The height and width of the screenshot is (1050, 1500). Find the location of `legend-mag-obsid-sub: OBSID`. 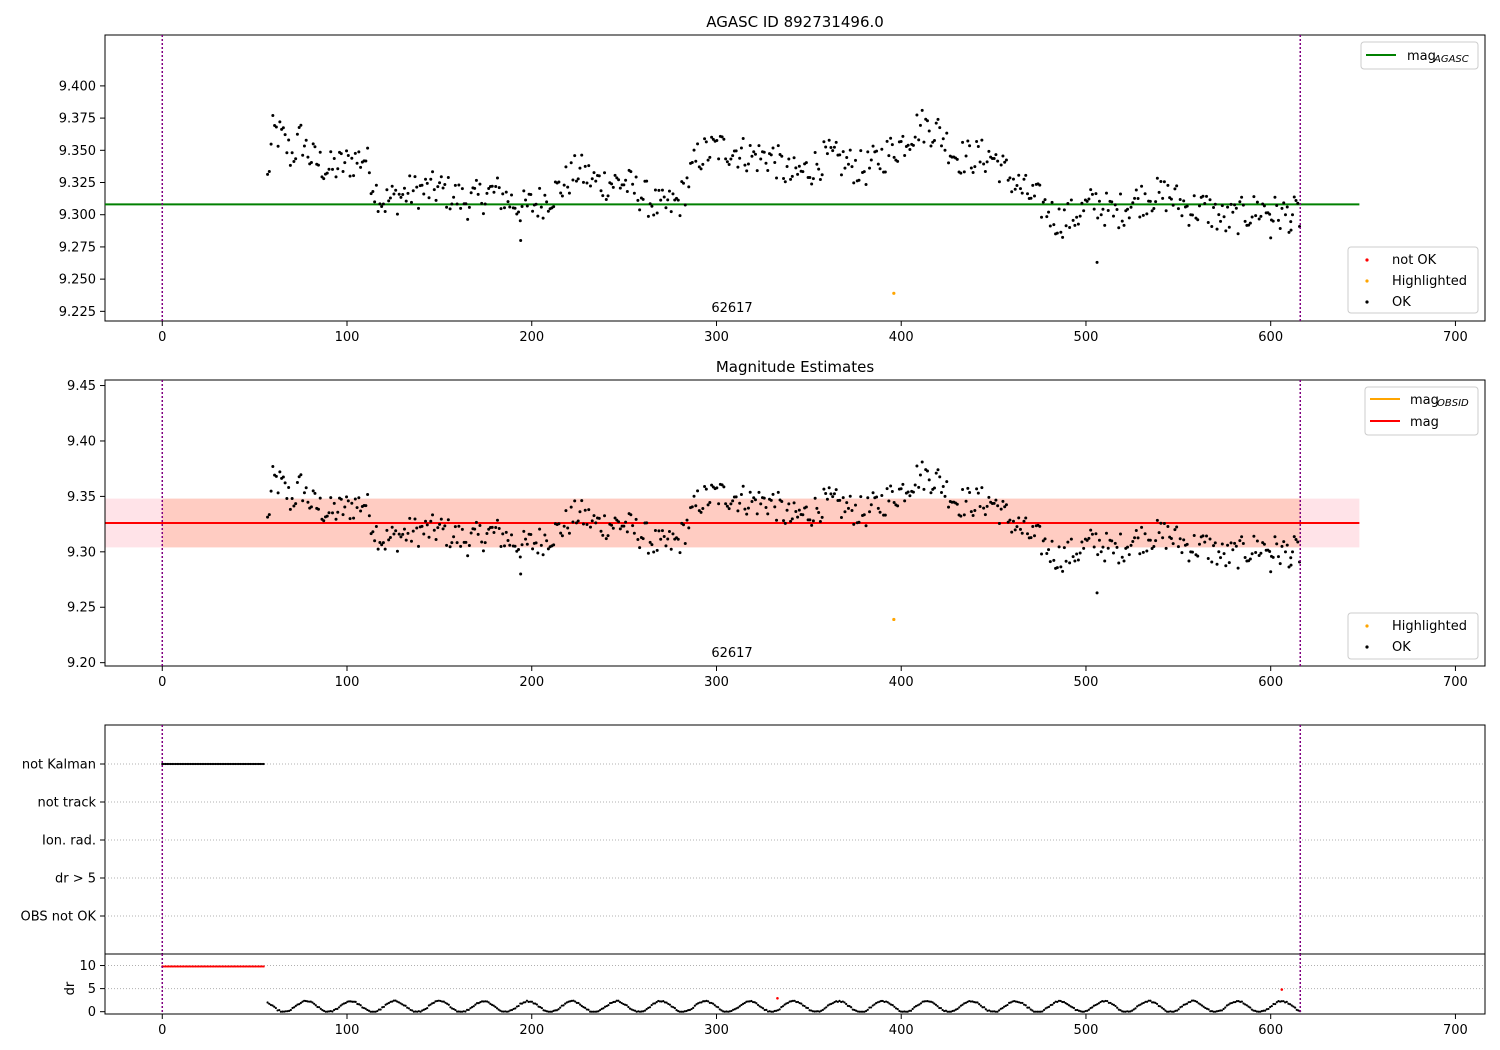

legend-mag-obsid-sub: OBSID is located at coordinates (1453, 403).